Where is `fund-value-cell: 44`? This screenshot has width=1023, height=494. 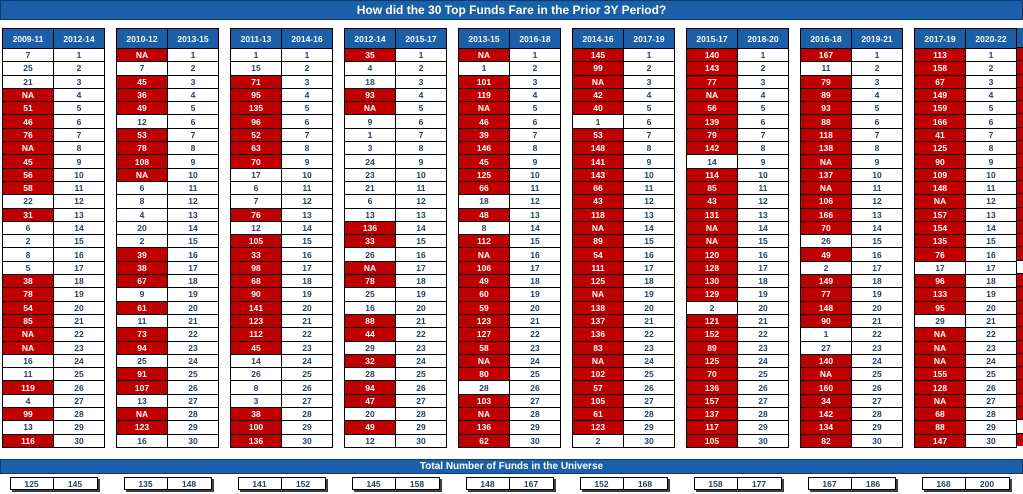 fund-value-cell: 44 is located at coordinates (370, 334).